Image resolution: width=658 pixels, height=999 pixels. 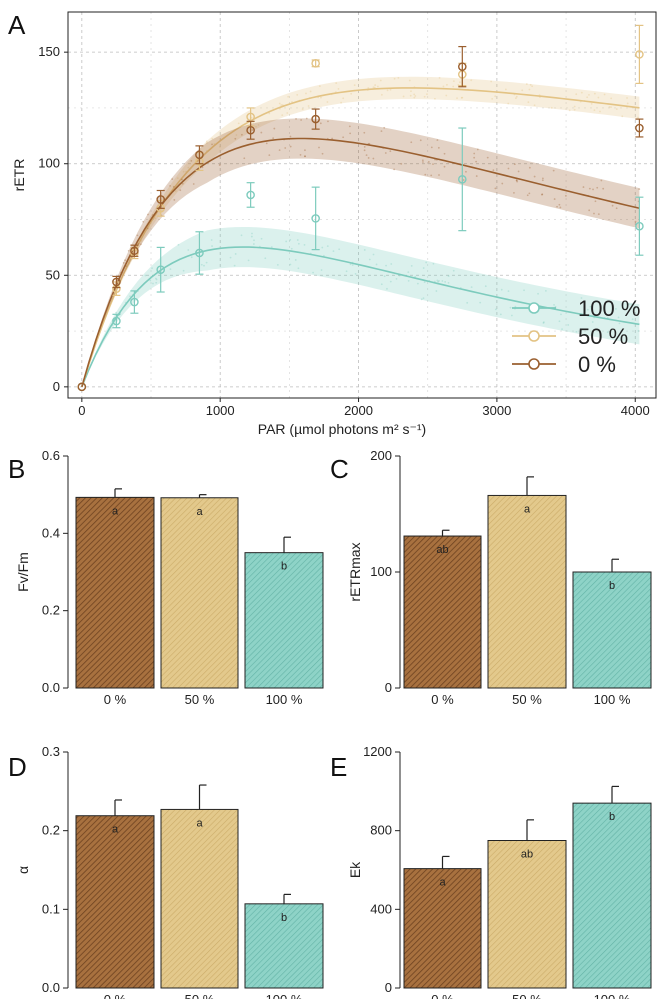 What do you see at coordinates (49, 163) in the screenshot?
I see `y-tick-label: 100` at bounding box center [49, 163].